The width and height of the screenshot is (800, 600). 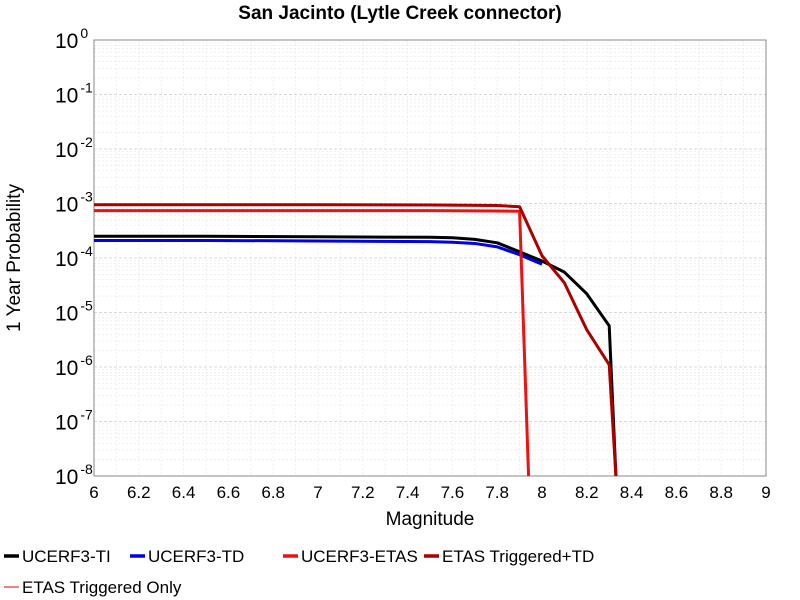 What do you see at coordinates (102, 587) in the screenshot?
I see `legend-label-etas-triggered-only: ETAS Triggered Only` at bounding box center [102, 587].